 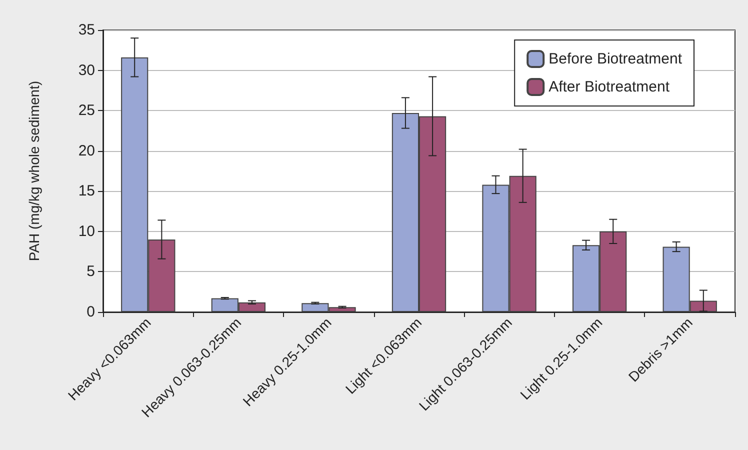 What do you see at coordinates (86, 151) in the screenshot?
I see `y-tick-label: 20` at bounding box center [86, 151].